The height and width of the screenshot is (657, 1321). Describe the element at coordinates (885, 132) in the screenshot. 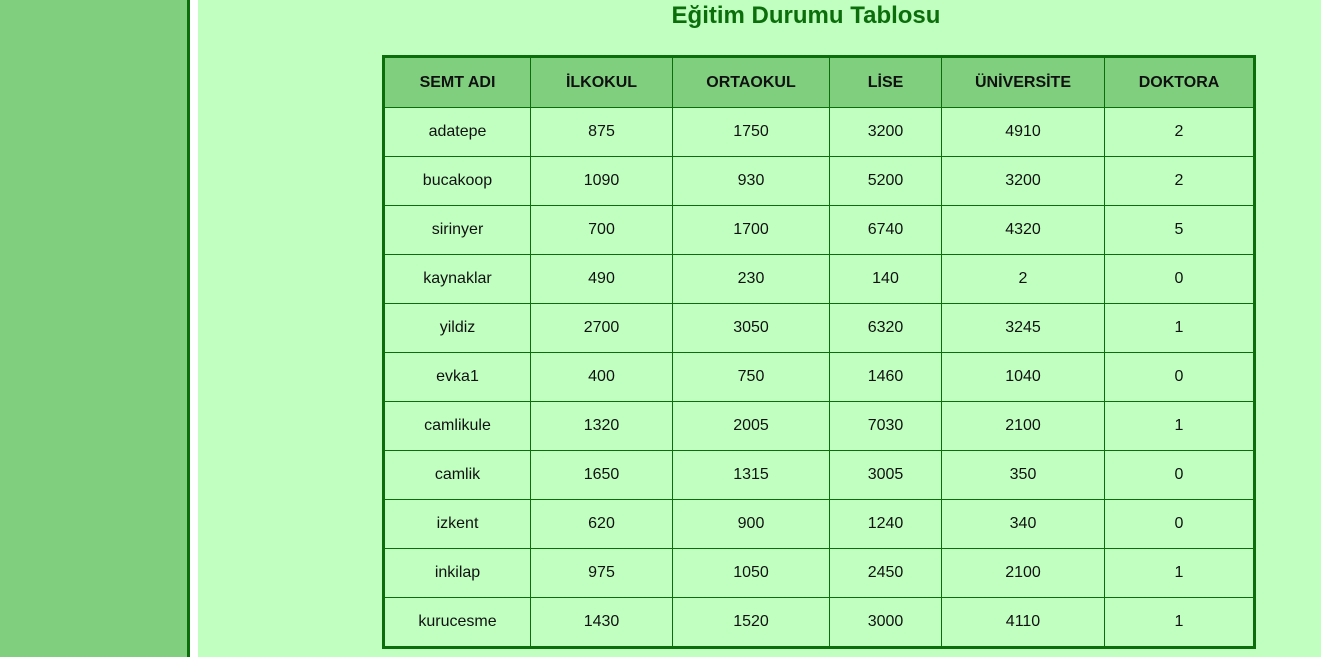

I see `cell-highschool: 3200` at that location.